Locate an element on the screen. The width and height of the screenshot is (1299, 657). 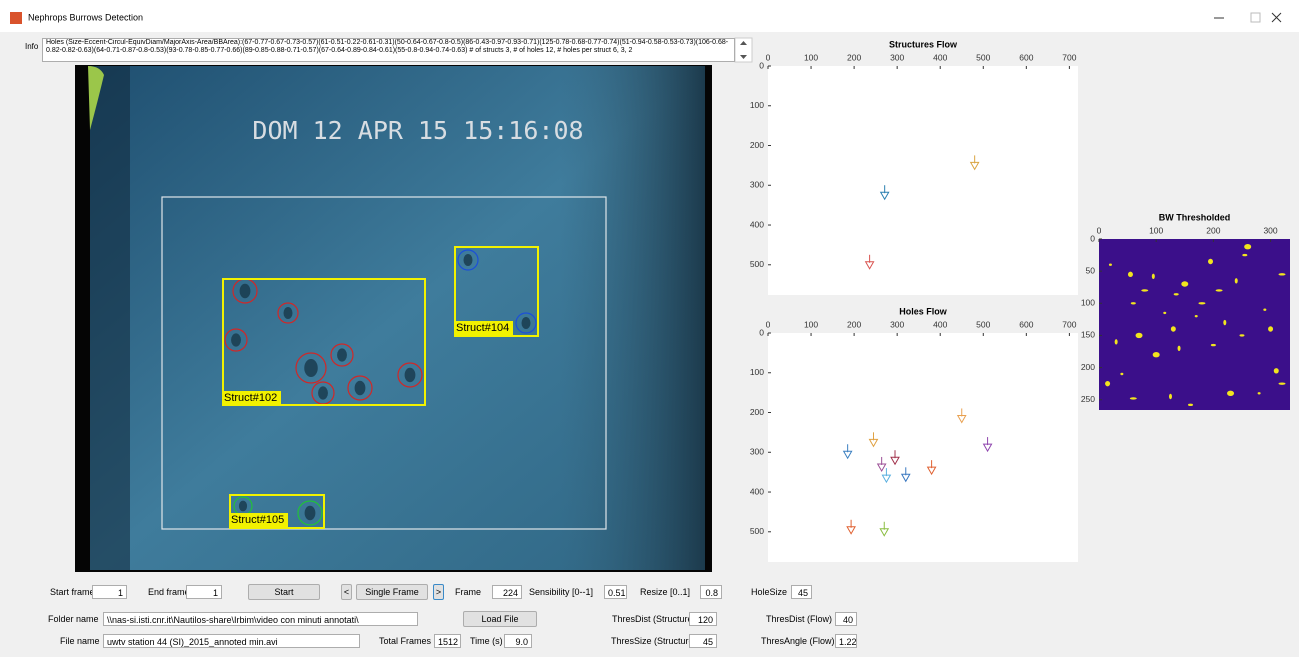
x-tick-label: 700 is located at coordinates (1069, 324).